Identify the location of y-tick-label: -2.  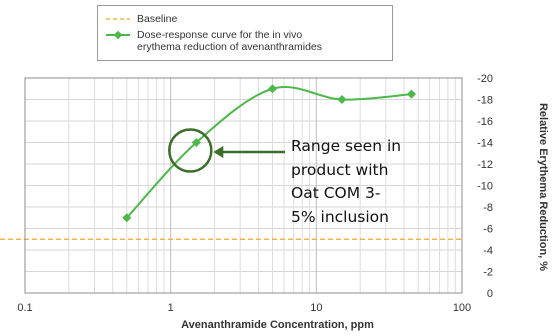
(488, 273).